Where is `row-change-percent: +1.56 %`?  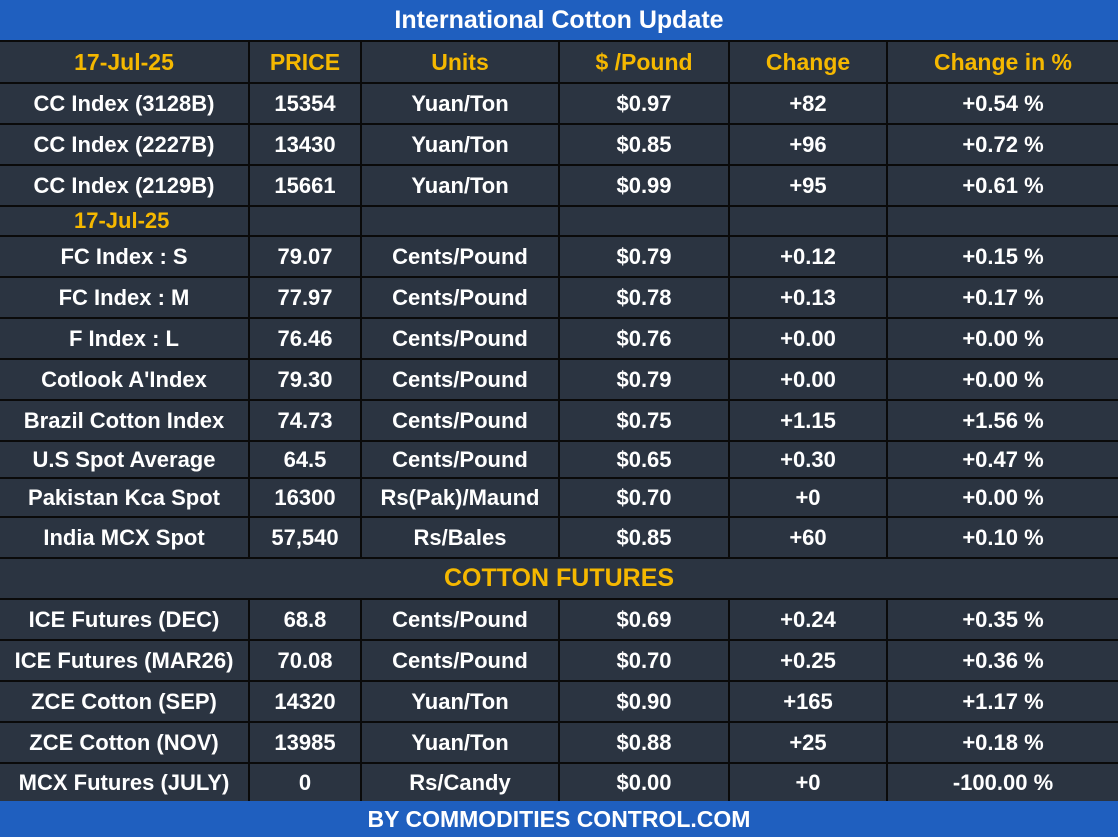 row-change-percent: +1.56 % is located at coordinates (1003, 420).